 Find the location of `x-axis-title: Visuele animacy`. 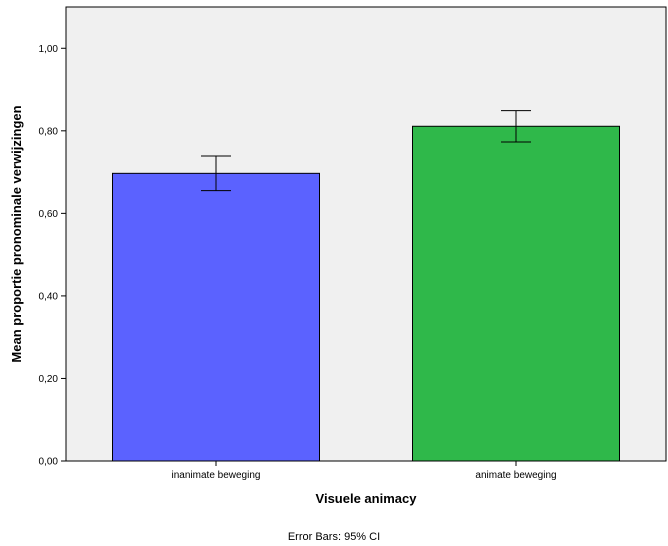

x-axis-title: Visuele animacy is located at coordinates (367, 498).